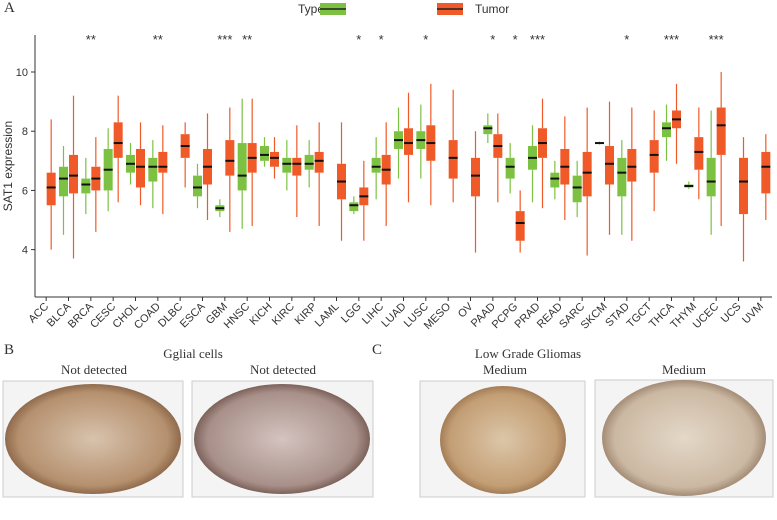 This screenshot has width=777, height=520. What do you see at coordinates (25, 132) in the screenshot?
I see `y-tick-label: 8` at bounding box center [25, 132].